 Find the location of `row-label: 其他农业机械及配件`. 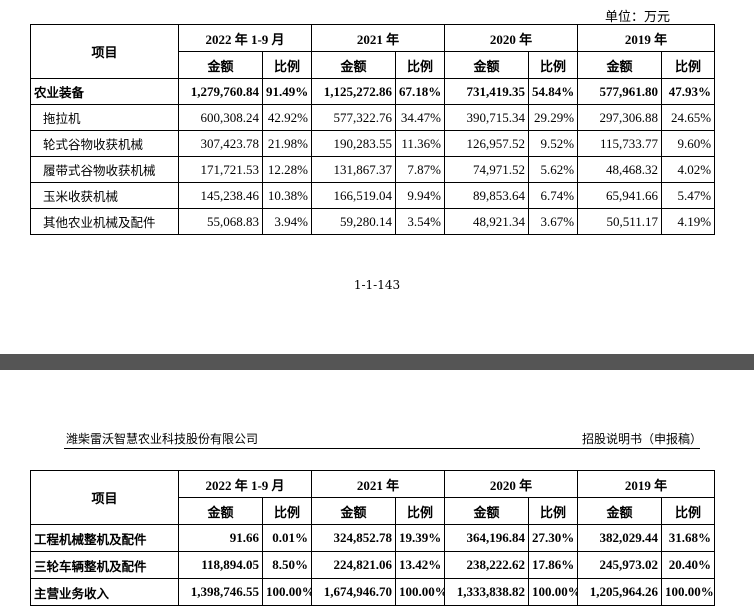

row-label: 其他农业机械及配件 is located at coordinates (104, 221).